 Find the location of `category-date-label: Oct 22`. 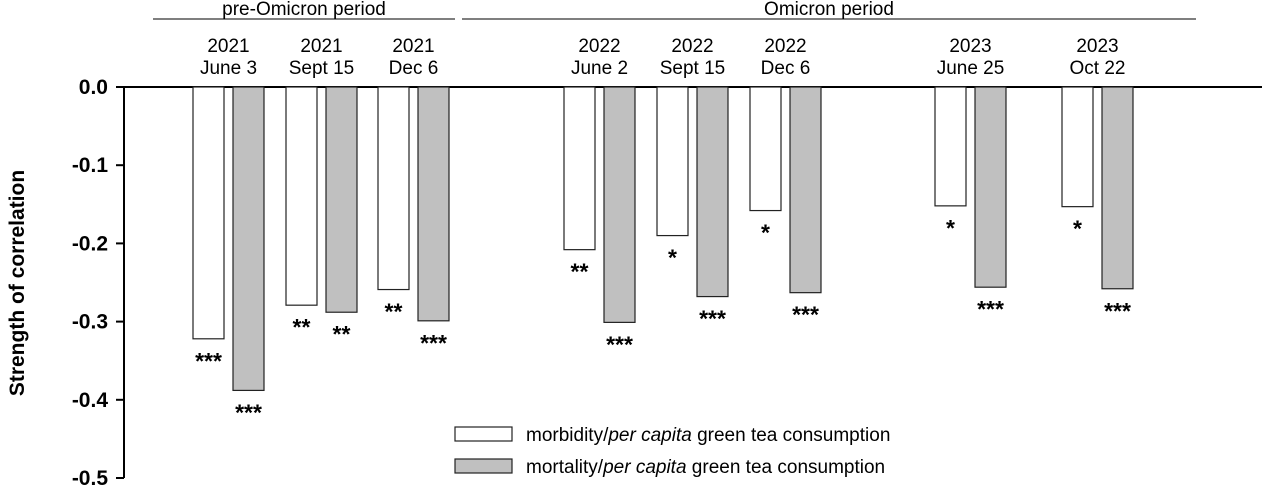

category-date-label: Oct 22 is located at coordinates (1098, 68).